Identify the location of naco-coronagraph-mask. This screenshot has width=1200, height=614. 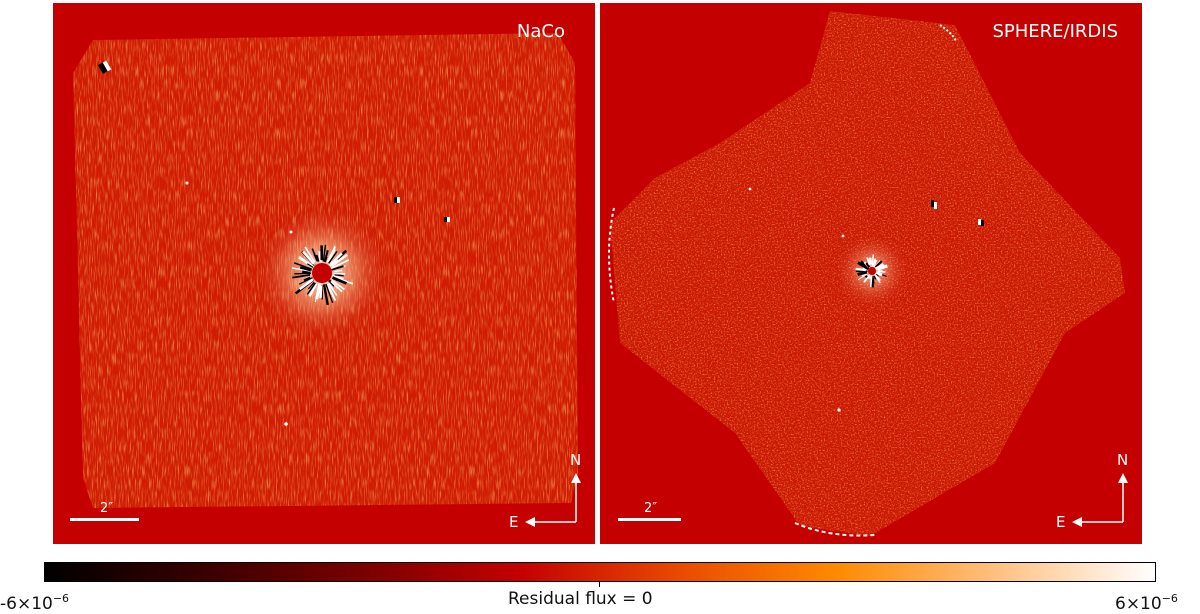
(322, 273).